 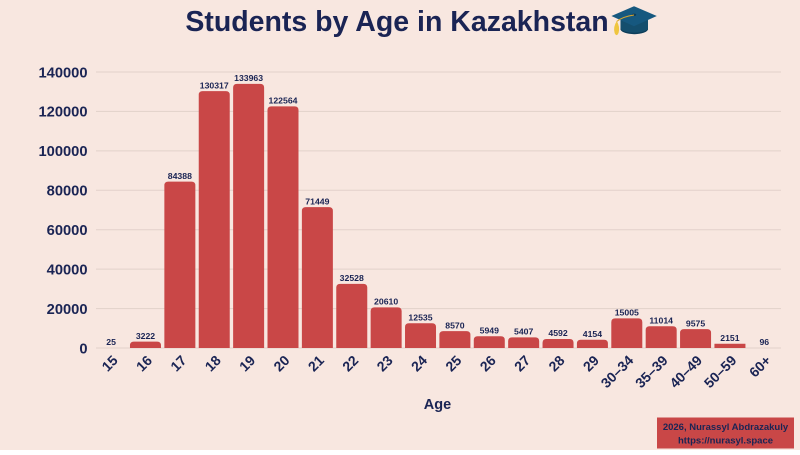 I want to click on svg-text: 11014, so click(x=661, y=320).